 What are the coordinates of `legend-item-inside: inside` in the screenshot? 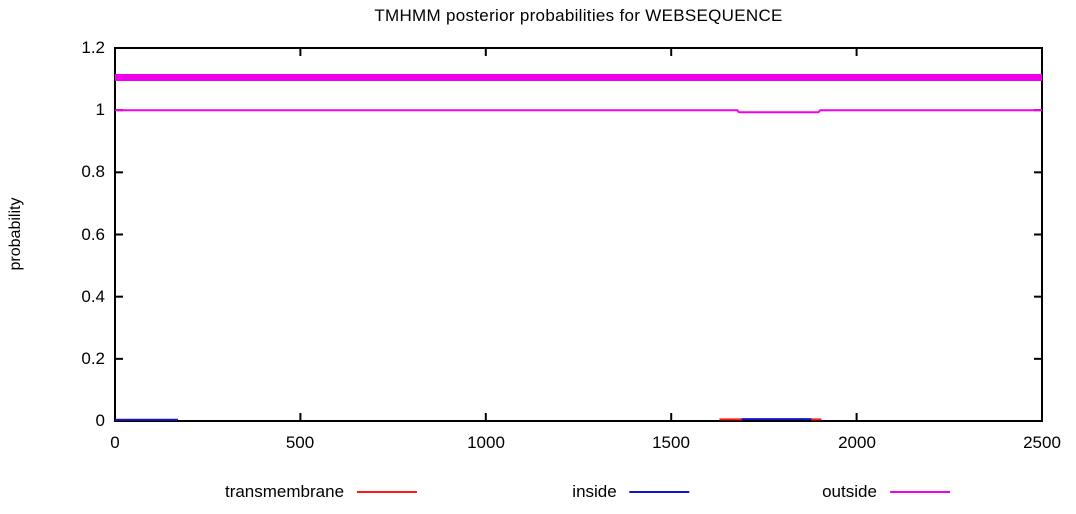 It's located at (631, 492).